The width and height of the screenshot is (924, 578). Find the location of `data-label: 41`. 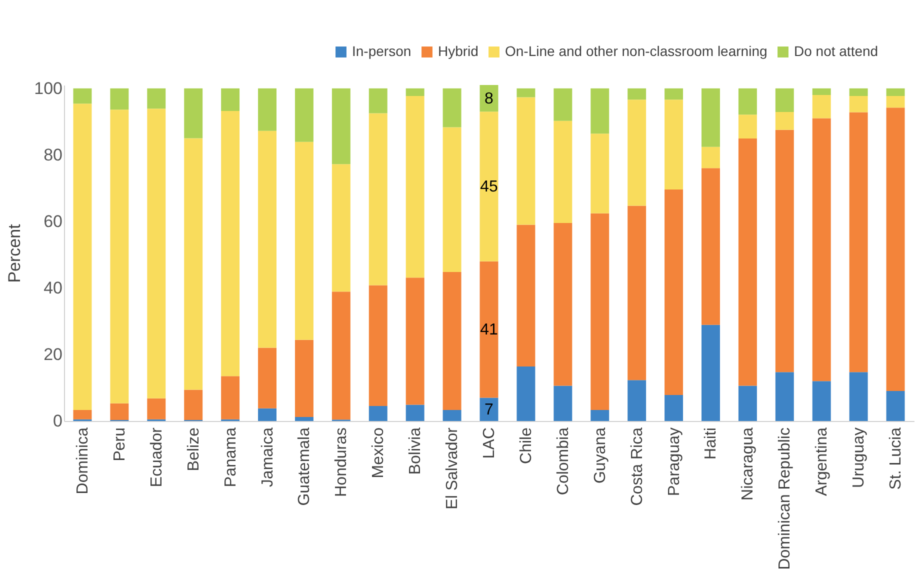

data-label: 41 is located at coordinates (489, 330).